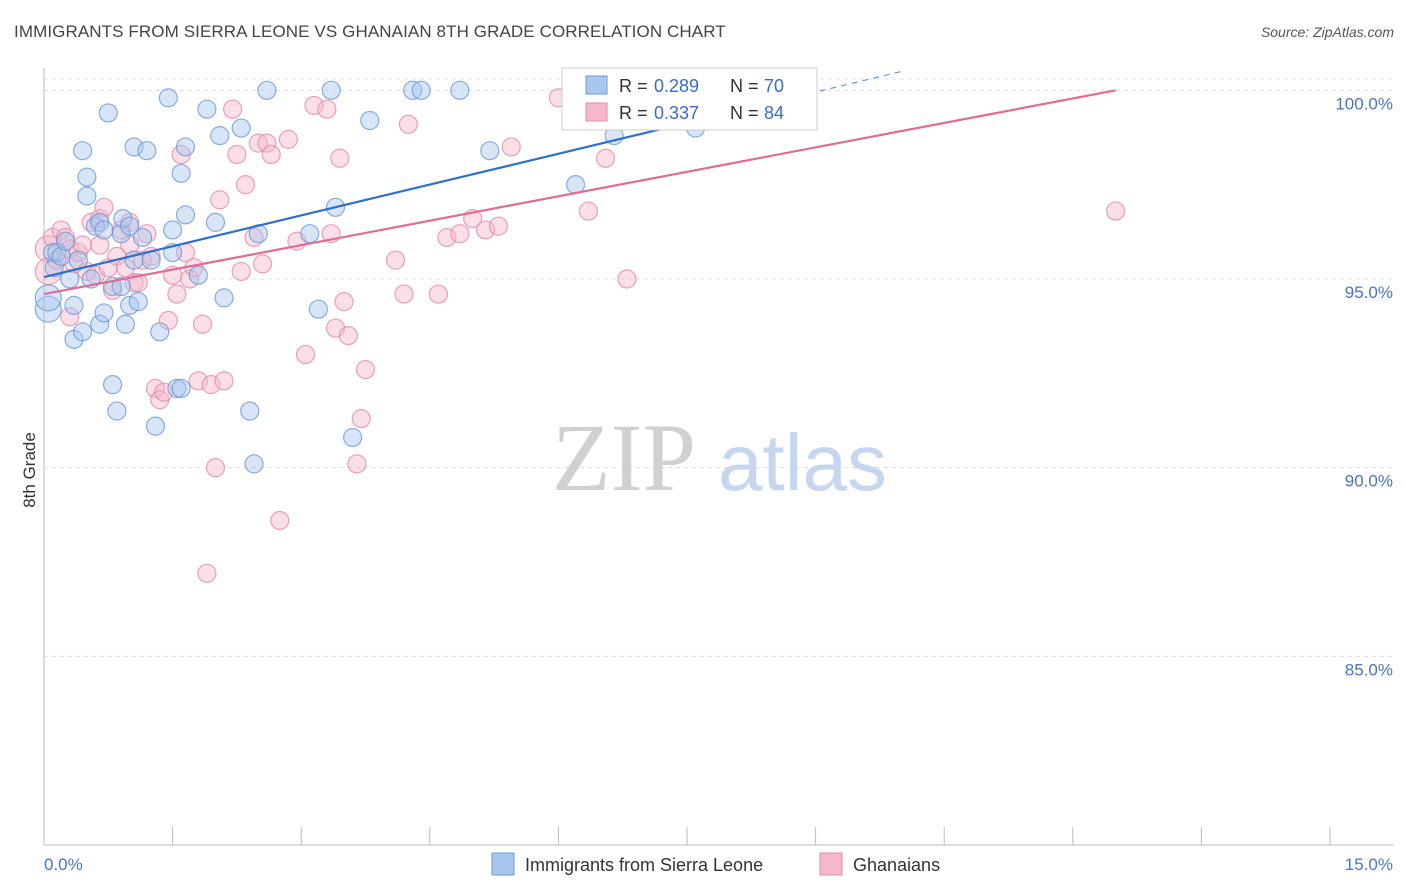 This screenshot has width=1406, height=892. What do you see at coordinates (1369, 481) in the screenshot?
I see `y-tick-label: 90.0%` at bounding box center [1369, 481].